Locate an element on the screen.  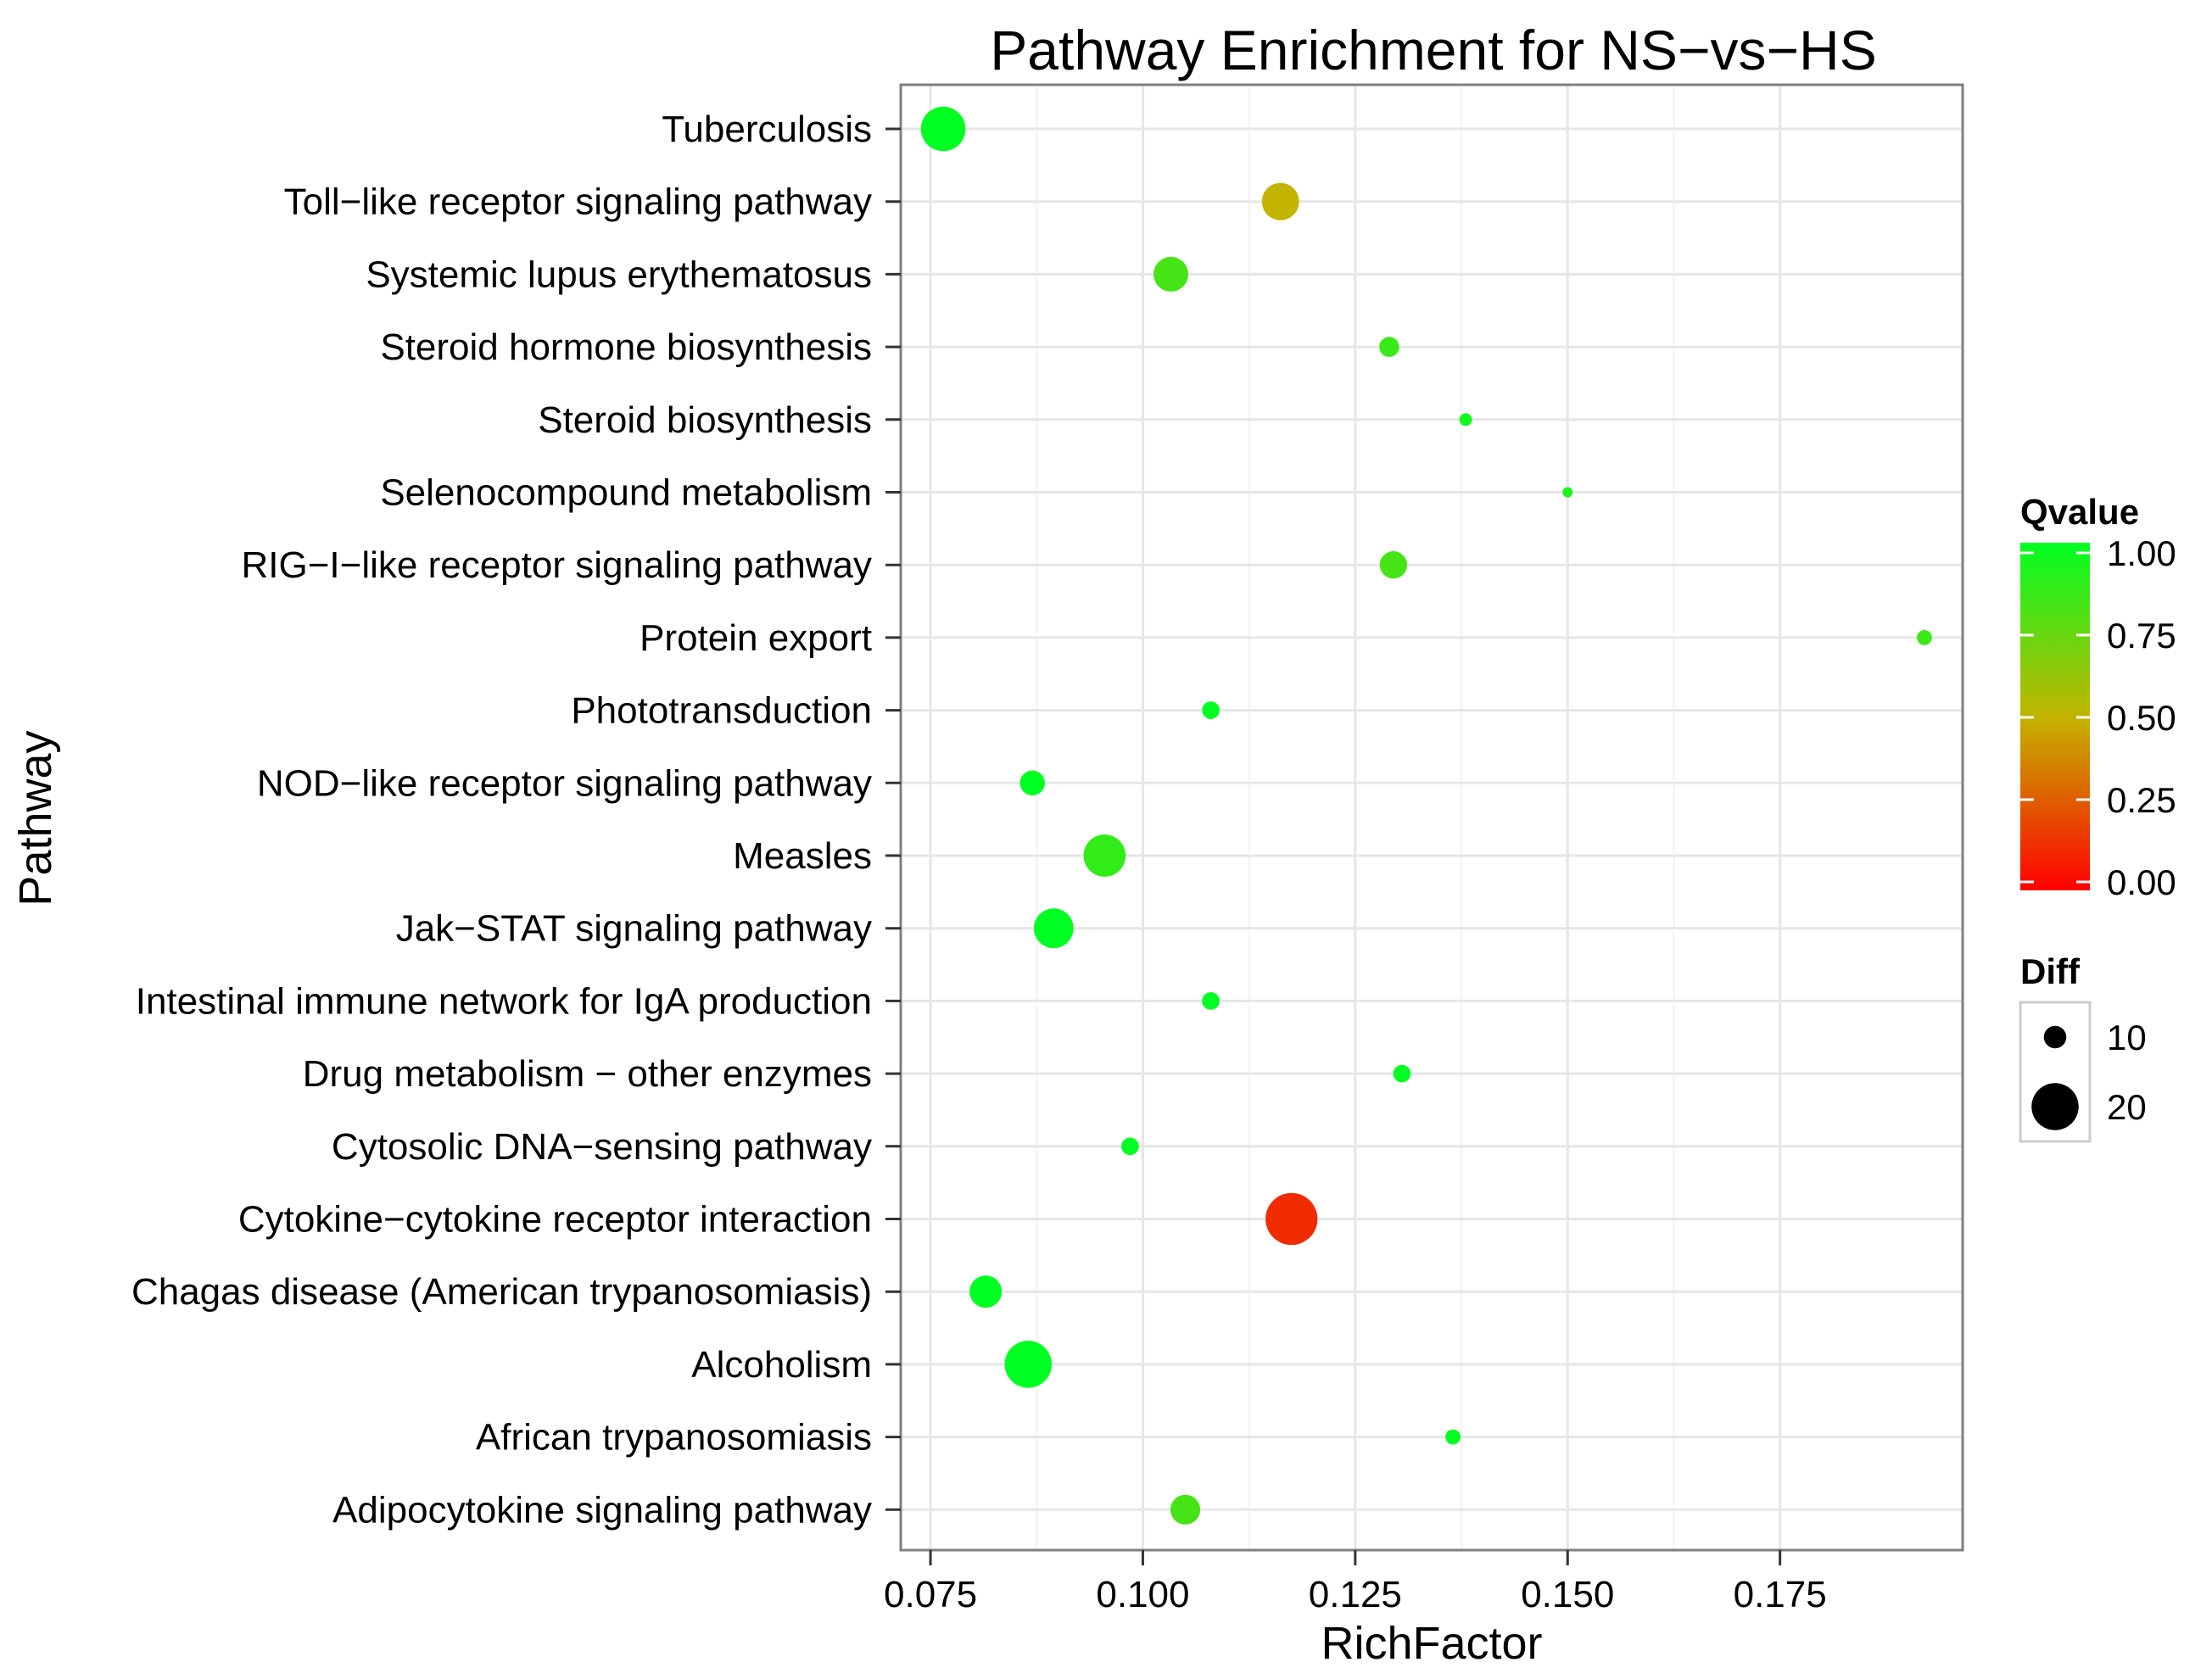
chart-title: Pathway Enrichment for NS−vs−HS is located at coordinates (1433, 50).